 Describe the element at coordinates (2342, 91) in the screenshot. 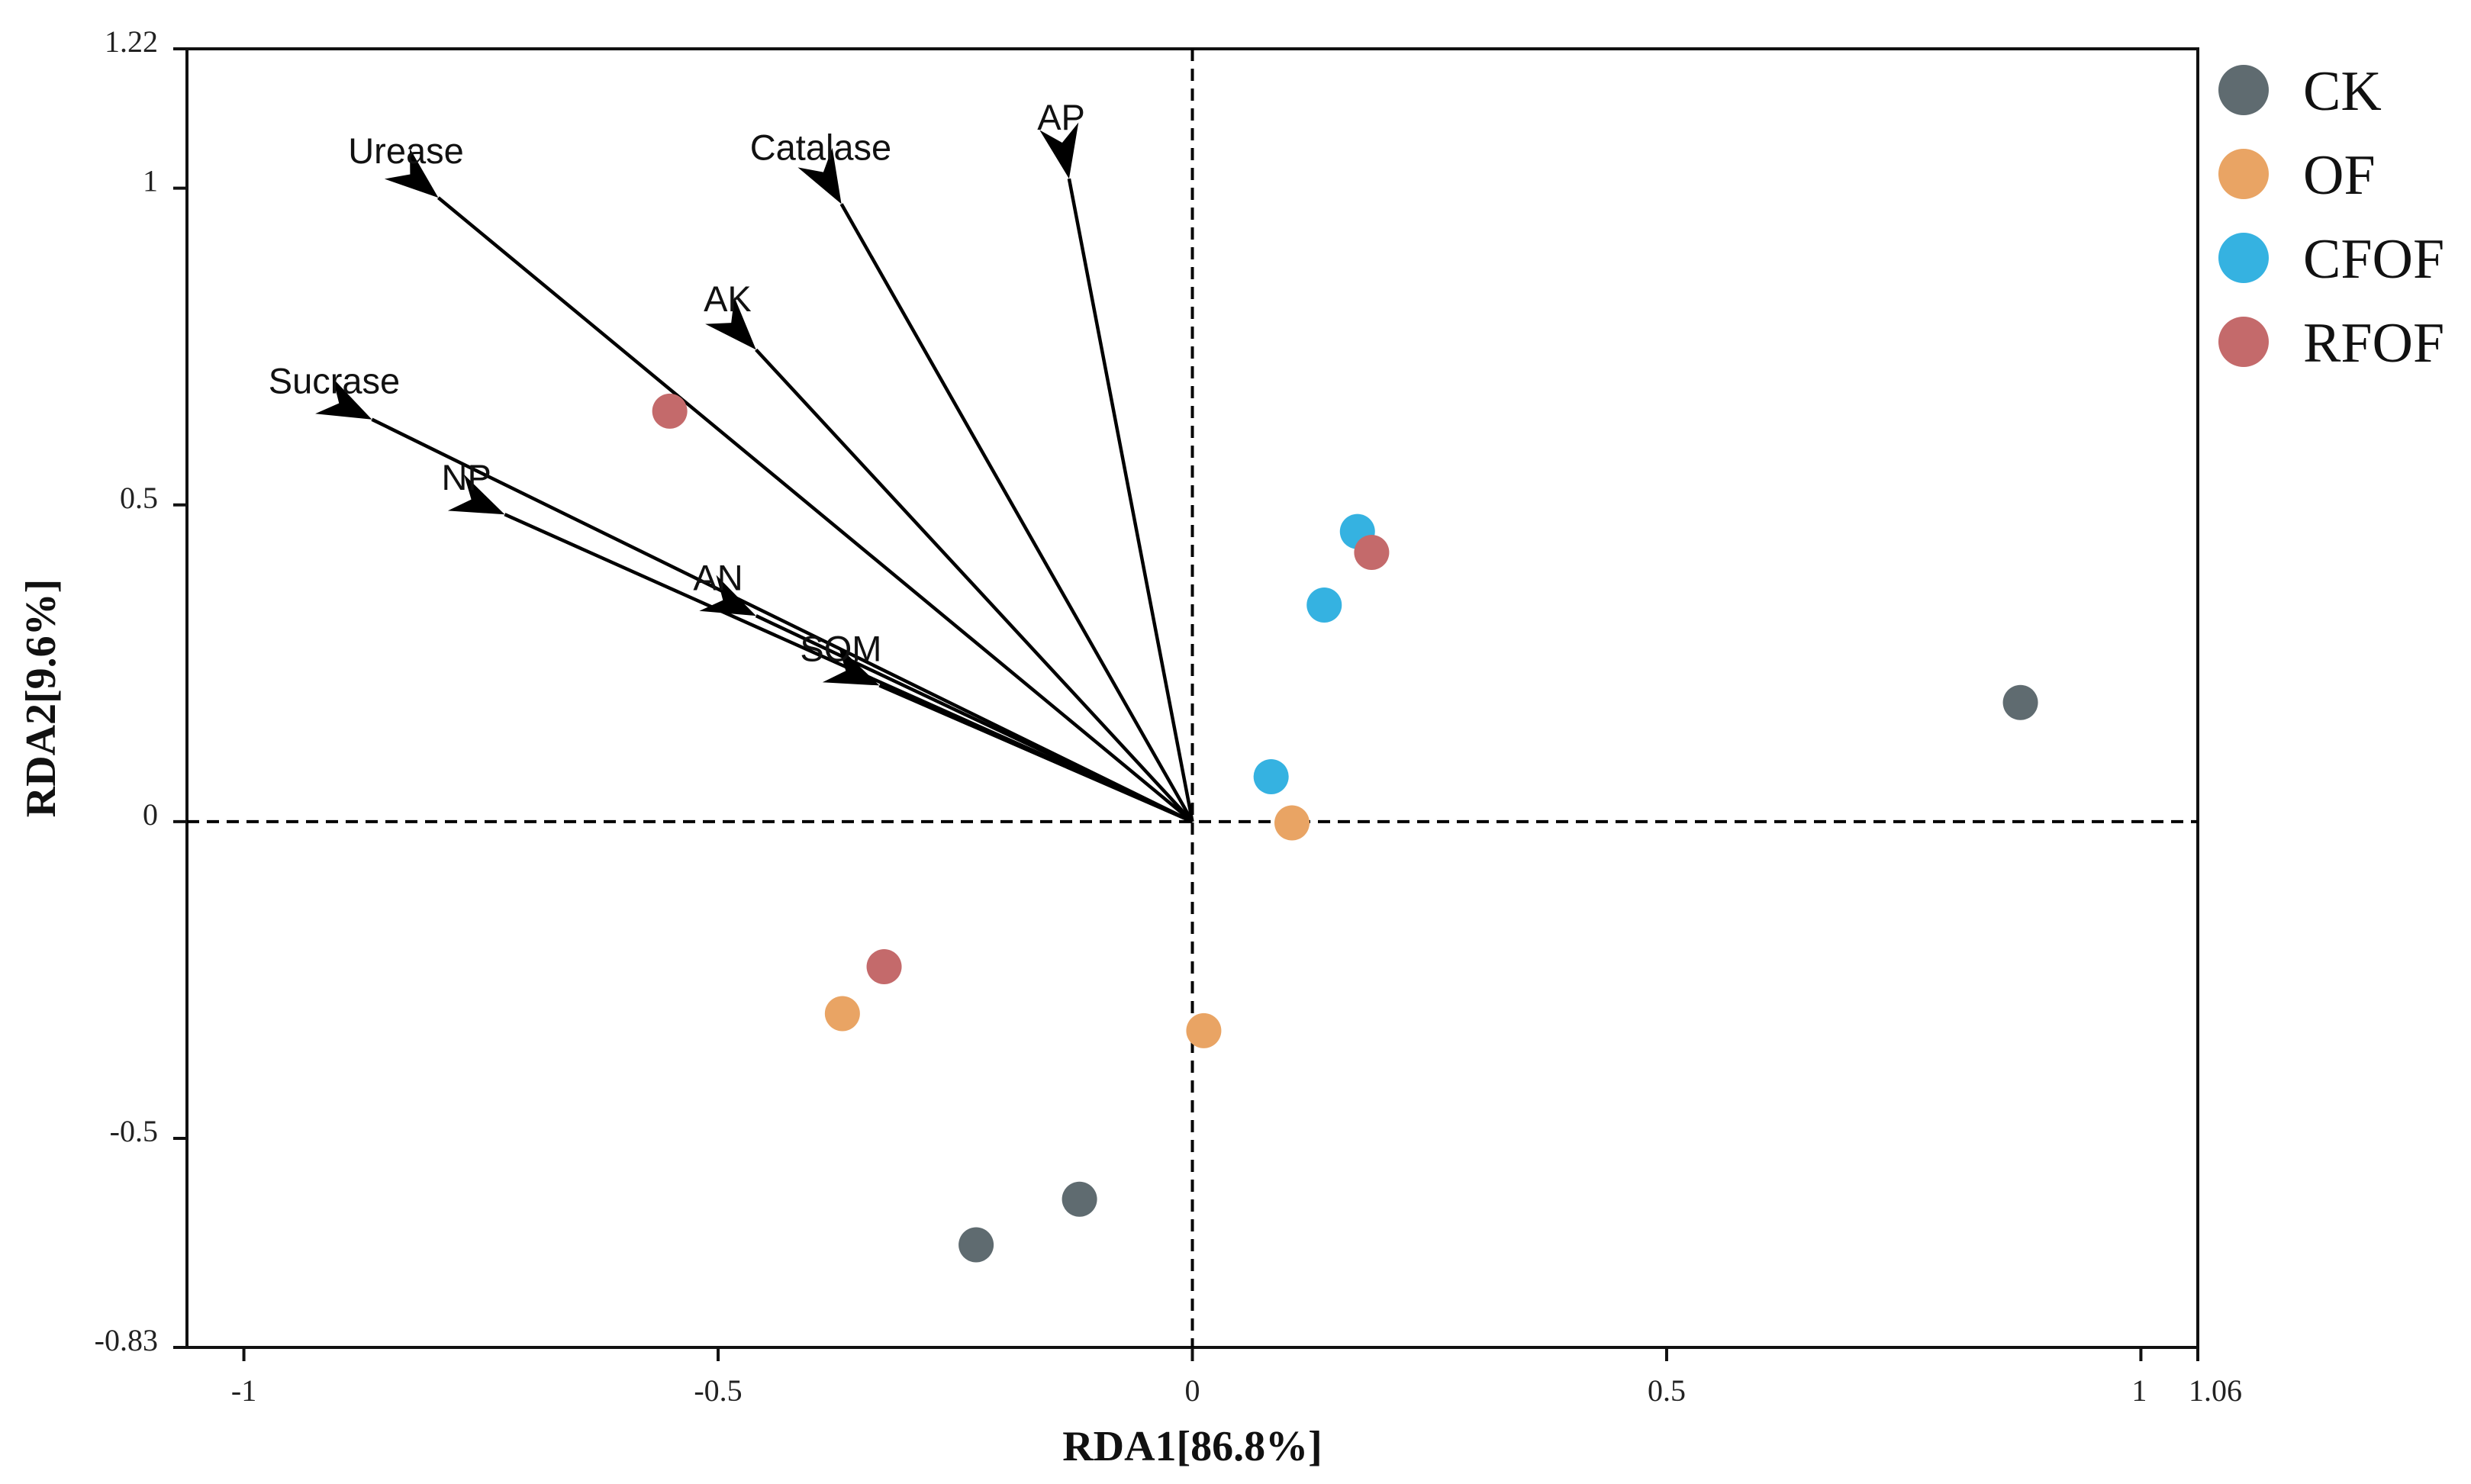

I see `legend-label-ck: CK` at that location.